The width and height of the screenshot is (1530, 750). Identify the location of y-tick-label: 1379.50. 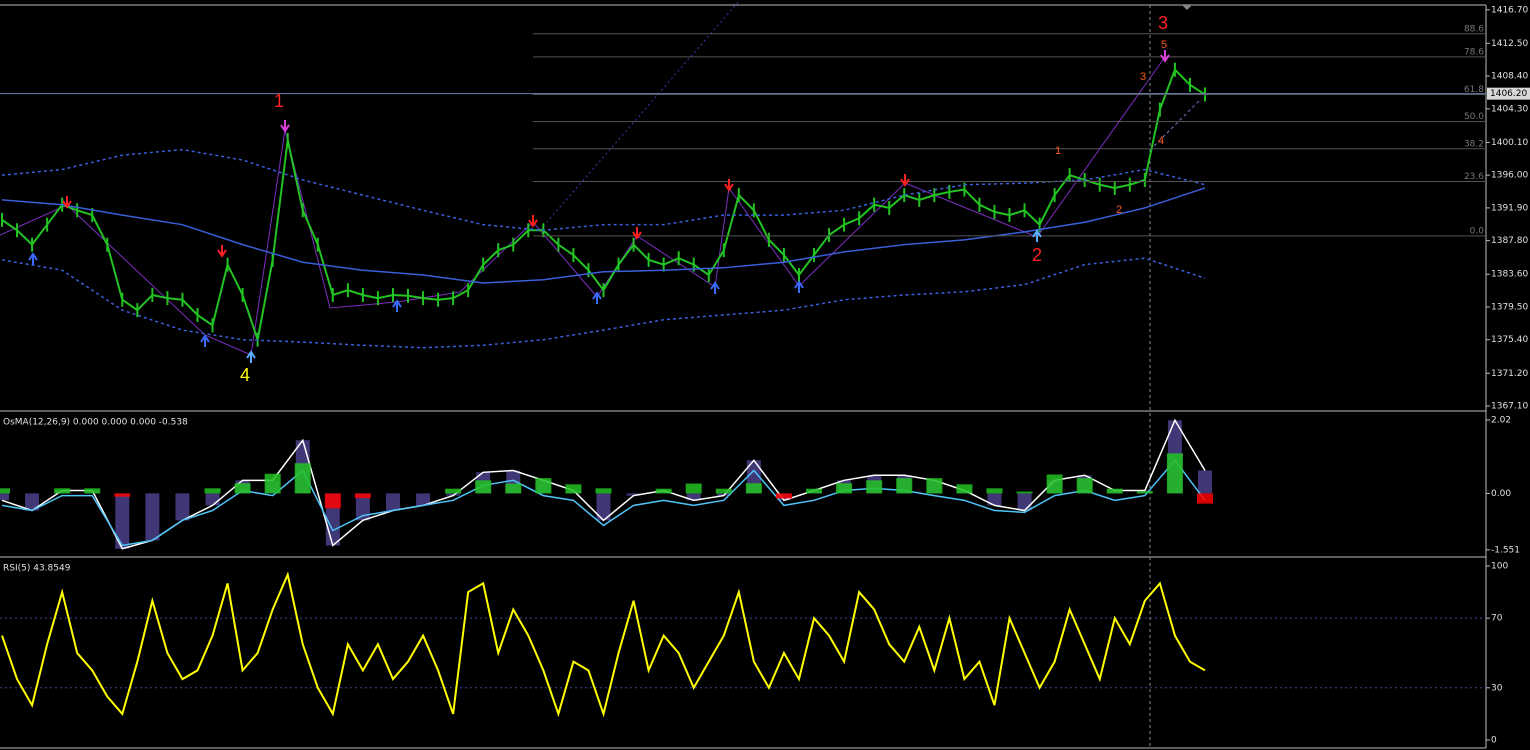
(1509, 307).